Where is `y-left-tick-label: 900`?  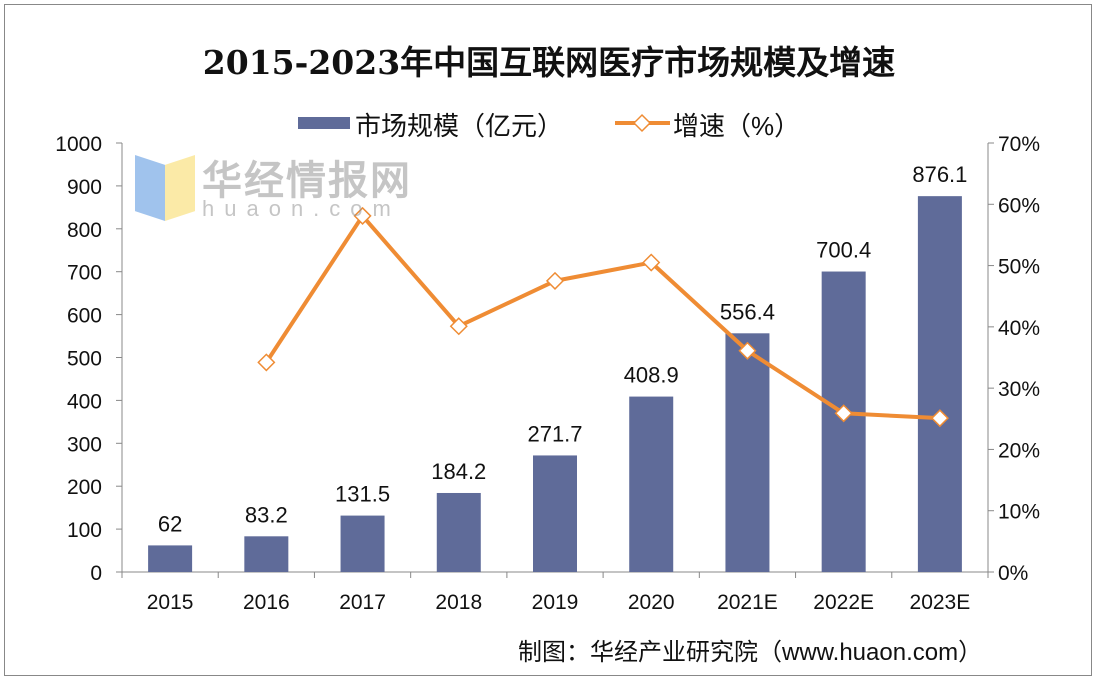 y-left-tick-label: 900 is located at coordinates (84, 187).